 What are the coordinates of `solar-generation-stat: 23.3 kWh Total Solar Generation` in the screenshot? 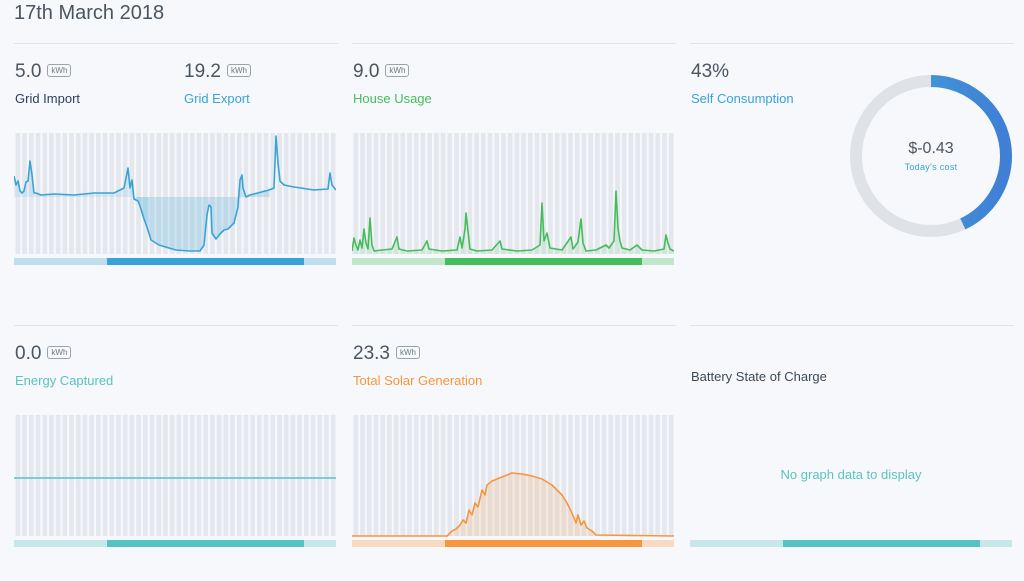 It's located at (417, 365).